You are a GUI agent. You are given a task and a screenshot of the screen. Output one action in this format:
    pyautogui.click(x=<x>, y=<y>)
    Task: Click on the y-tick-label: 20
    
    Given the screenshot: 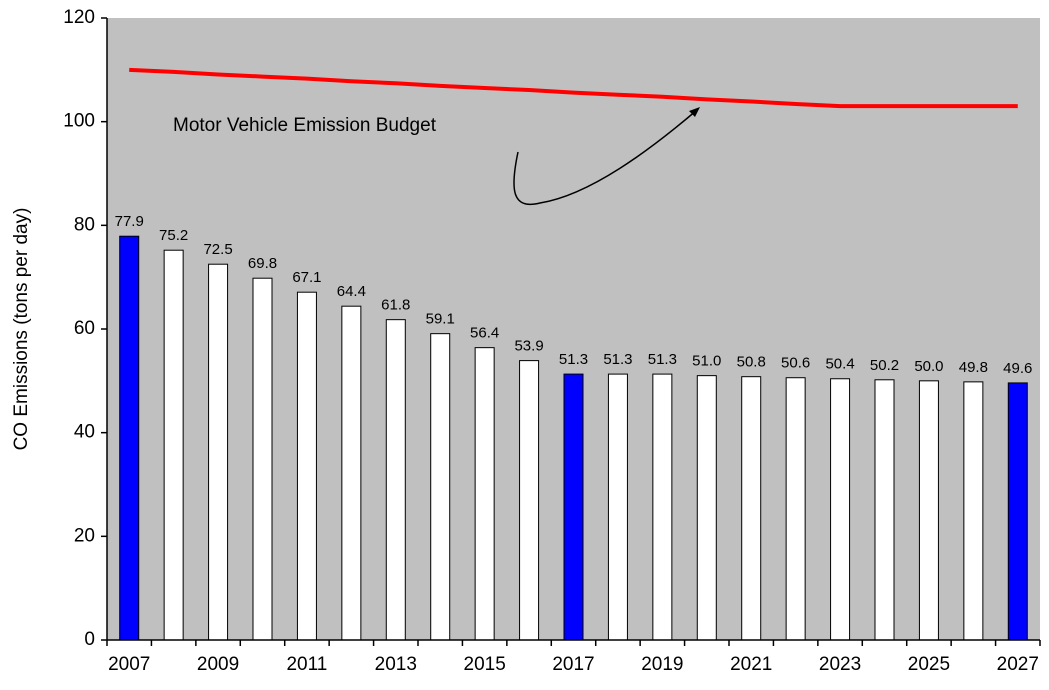 What is the action you would take?
    pyautogui.click(x=84, y=535)
    